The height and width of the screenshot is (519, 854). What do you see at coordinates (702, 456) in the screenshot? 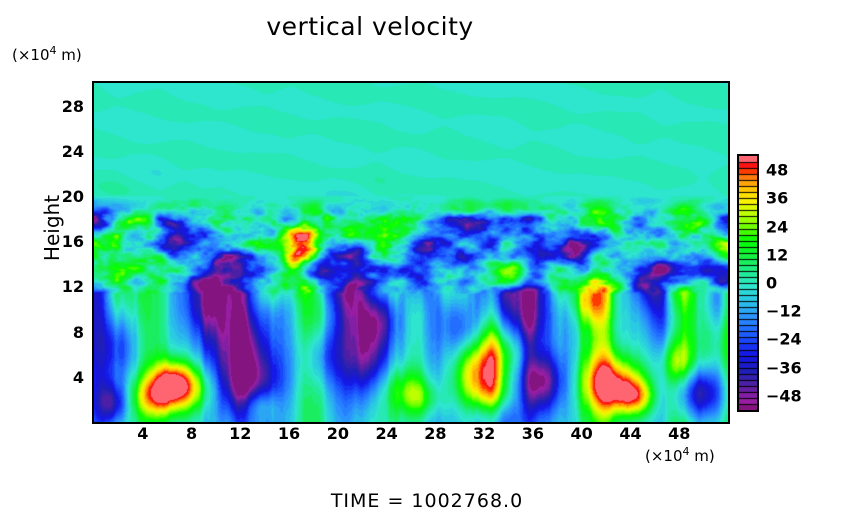
I see `x-unit-suffix: m)` at bounding box center [702, 456].